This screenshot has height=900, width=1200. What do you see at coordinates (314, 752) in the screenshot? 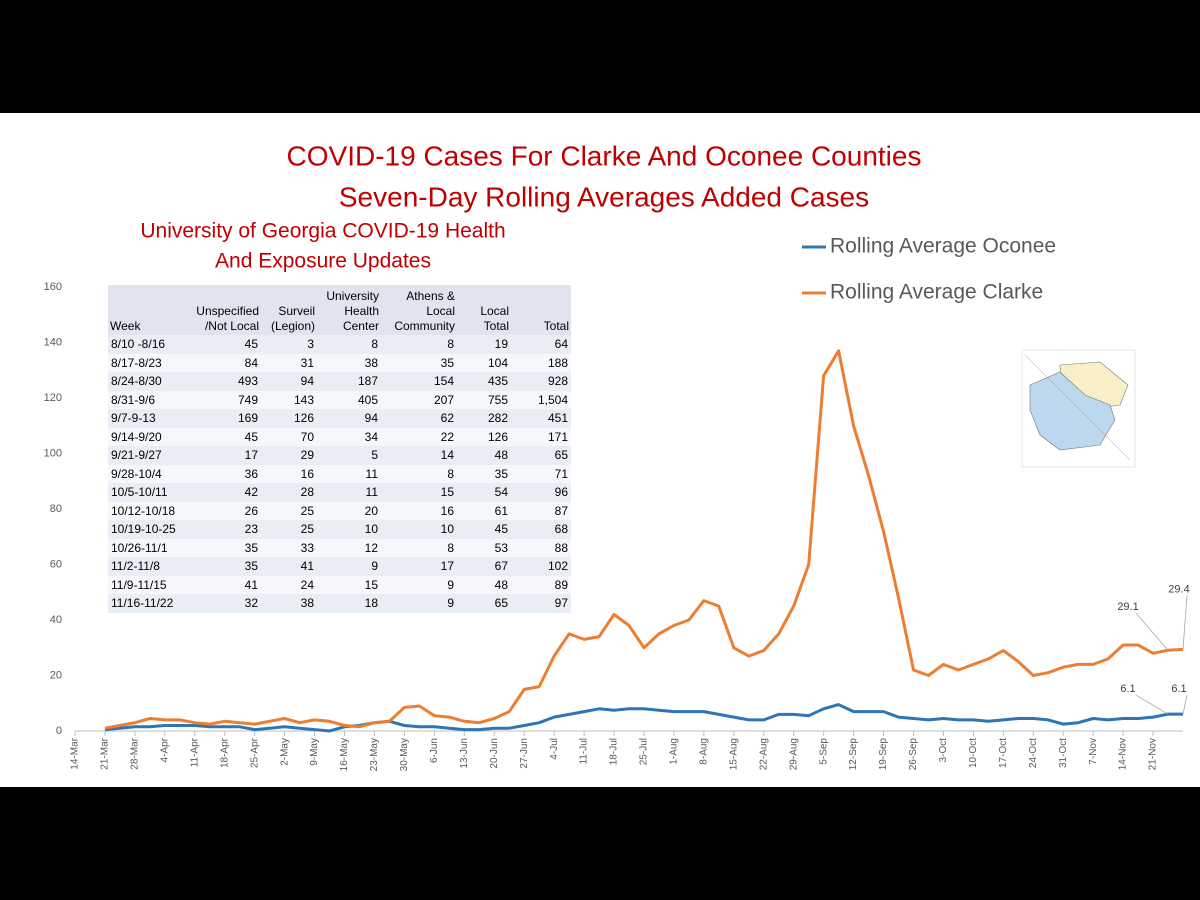
I see `x-tick-label: 9-May` at bounding box center [314, 752].